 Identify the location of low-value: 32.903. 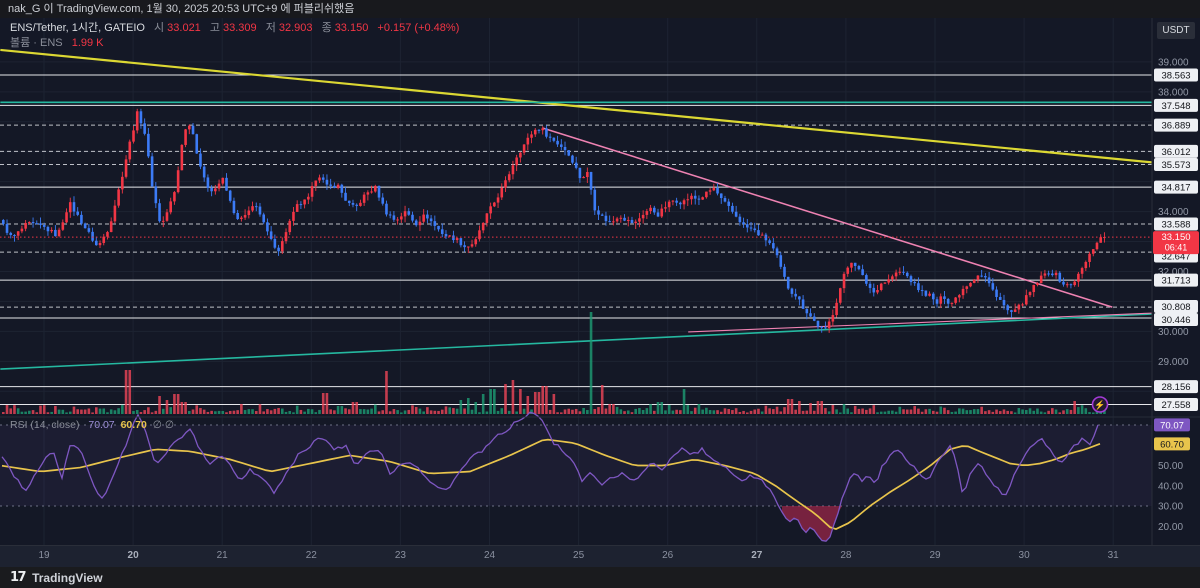
(295, 28).